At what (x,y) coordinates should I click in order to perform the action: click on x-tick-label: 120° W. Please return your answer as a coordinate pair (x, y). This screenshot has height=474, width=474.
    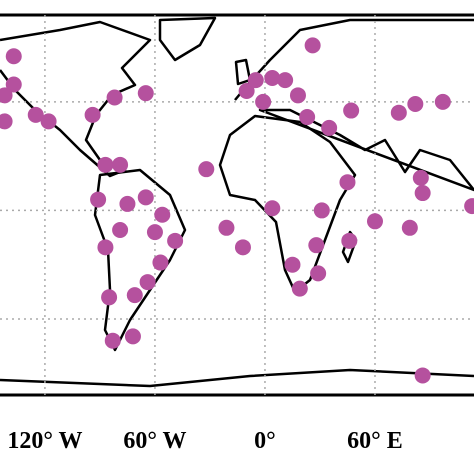
    Looking at the image, I should click on (44, 441).